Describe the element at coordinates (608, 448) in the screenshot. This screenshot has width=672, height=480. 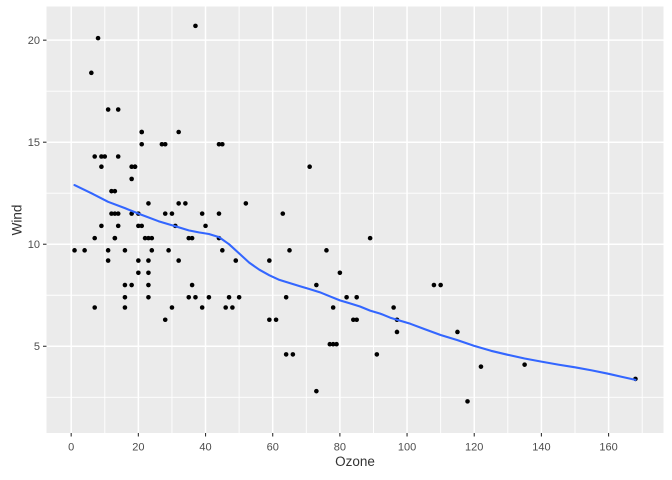
I see `x-tick-label: 160` at that location.